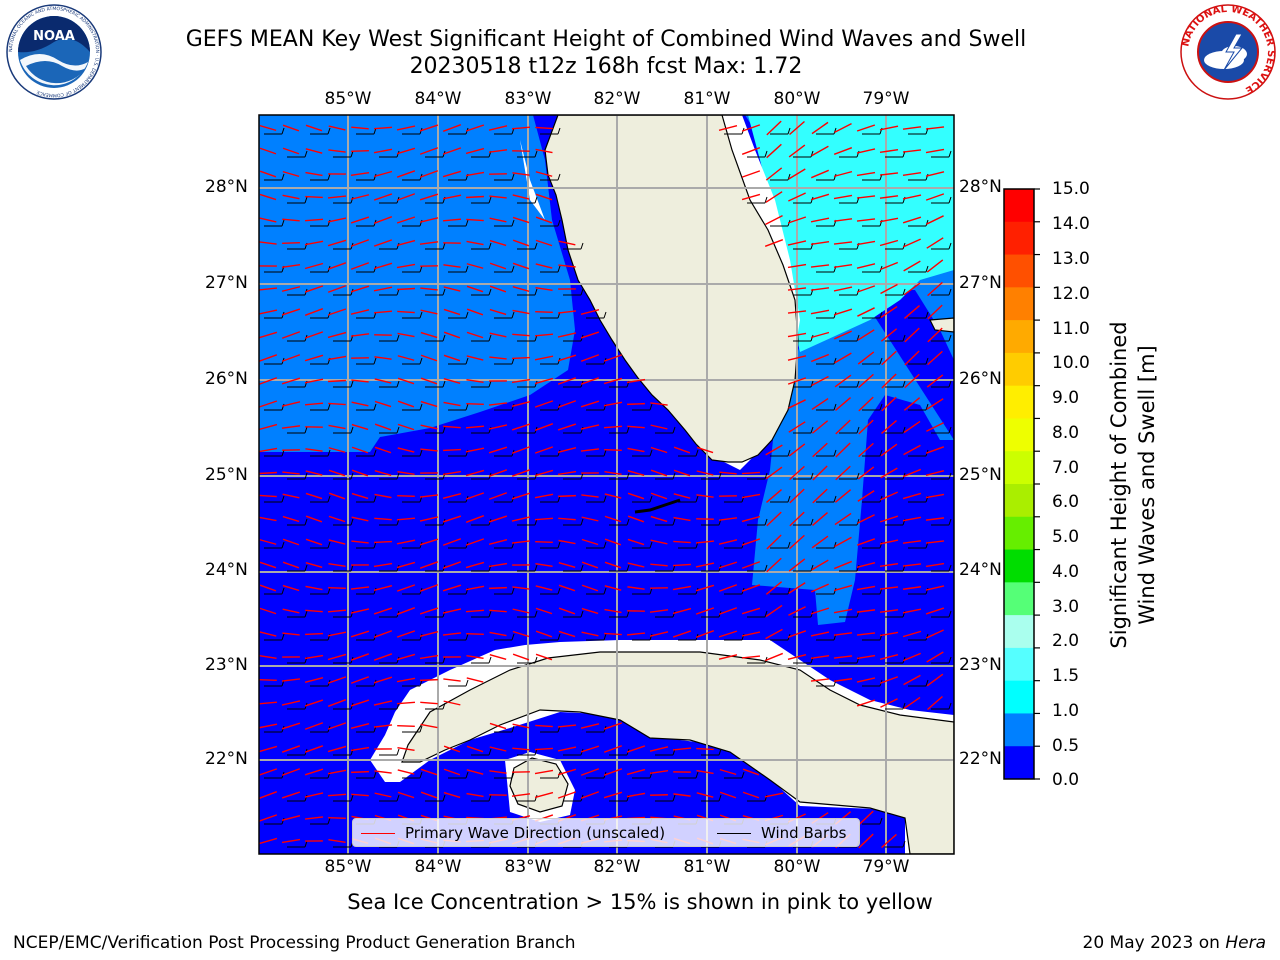 This screenshot has height=960, width=1280. What do you see at coordinates (797, 99) in the screenshot?
I see `lon-label: 80°W` at bounding box center [797, 99].